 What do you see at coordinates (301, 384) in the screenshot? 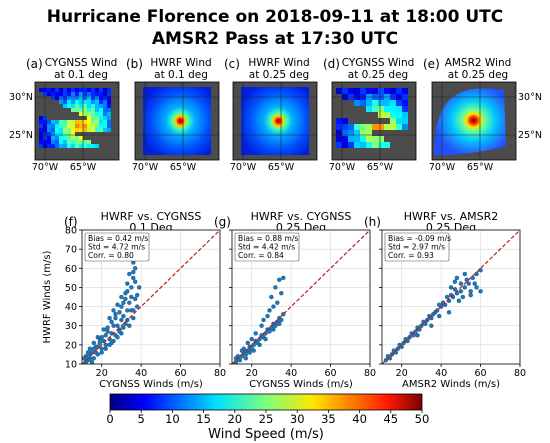
I see `x-axis-label: CYGNSS Winds (m/s)` at bounding box center [301, 384].